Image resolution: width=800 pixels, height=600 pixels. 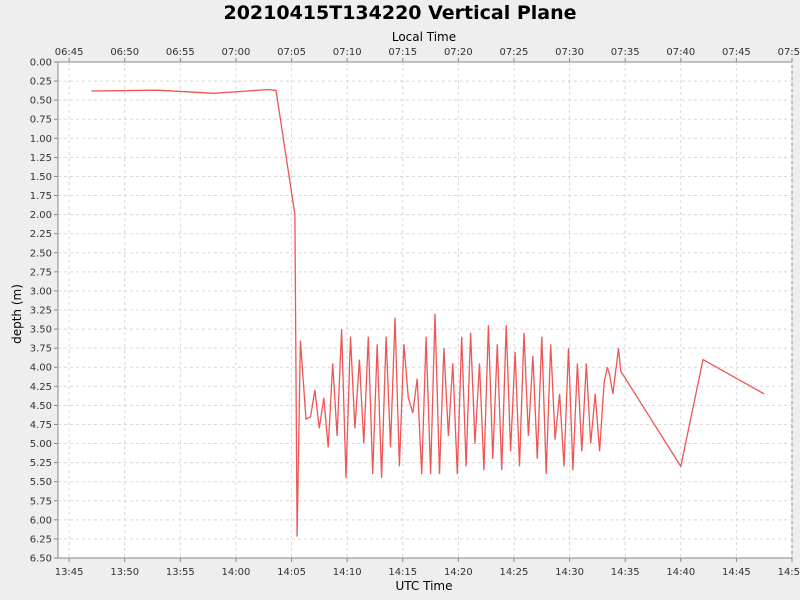 I want to click on y-tick-label: 5.50, so click(x=41, y=482).